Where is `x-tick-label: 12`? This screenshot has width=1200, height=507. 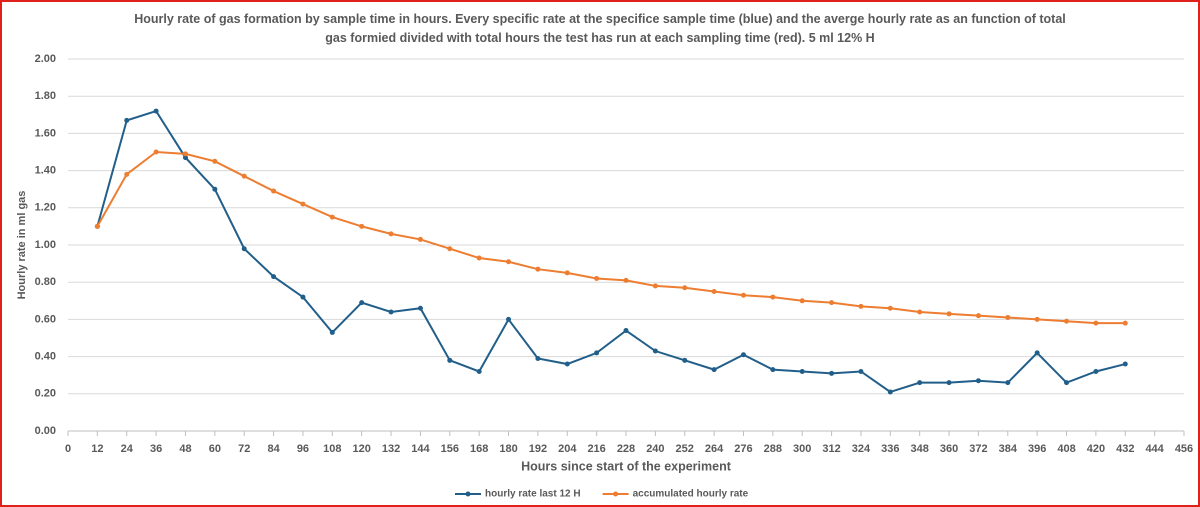
x-tick-label: 12 is located at coordinates (97, 449).